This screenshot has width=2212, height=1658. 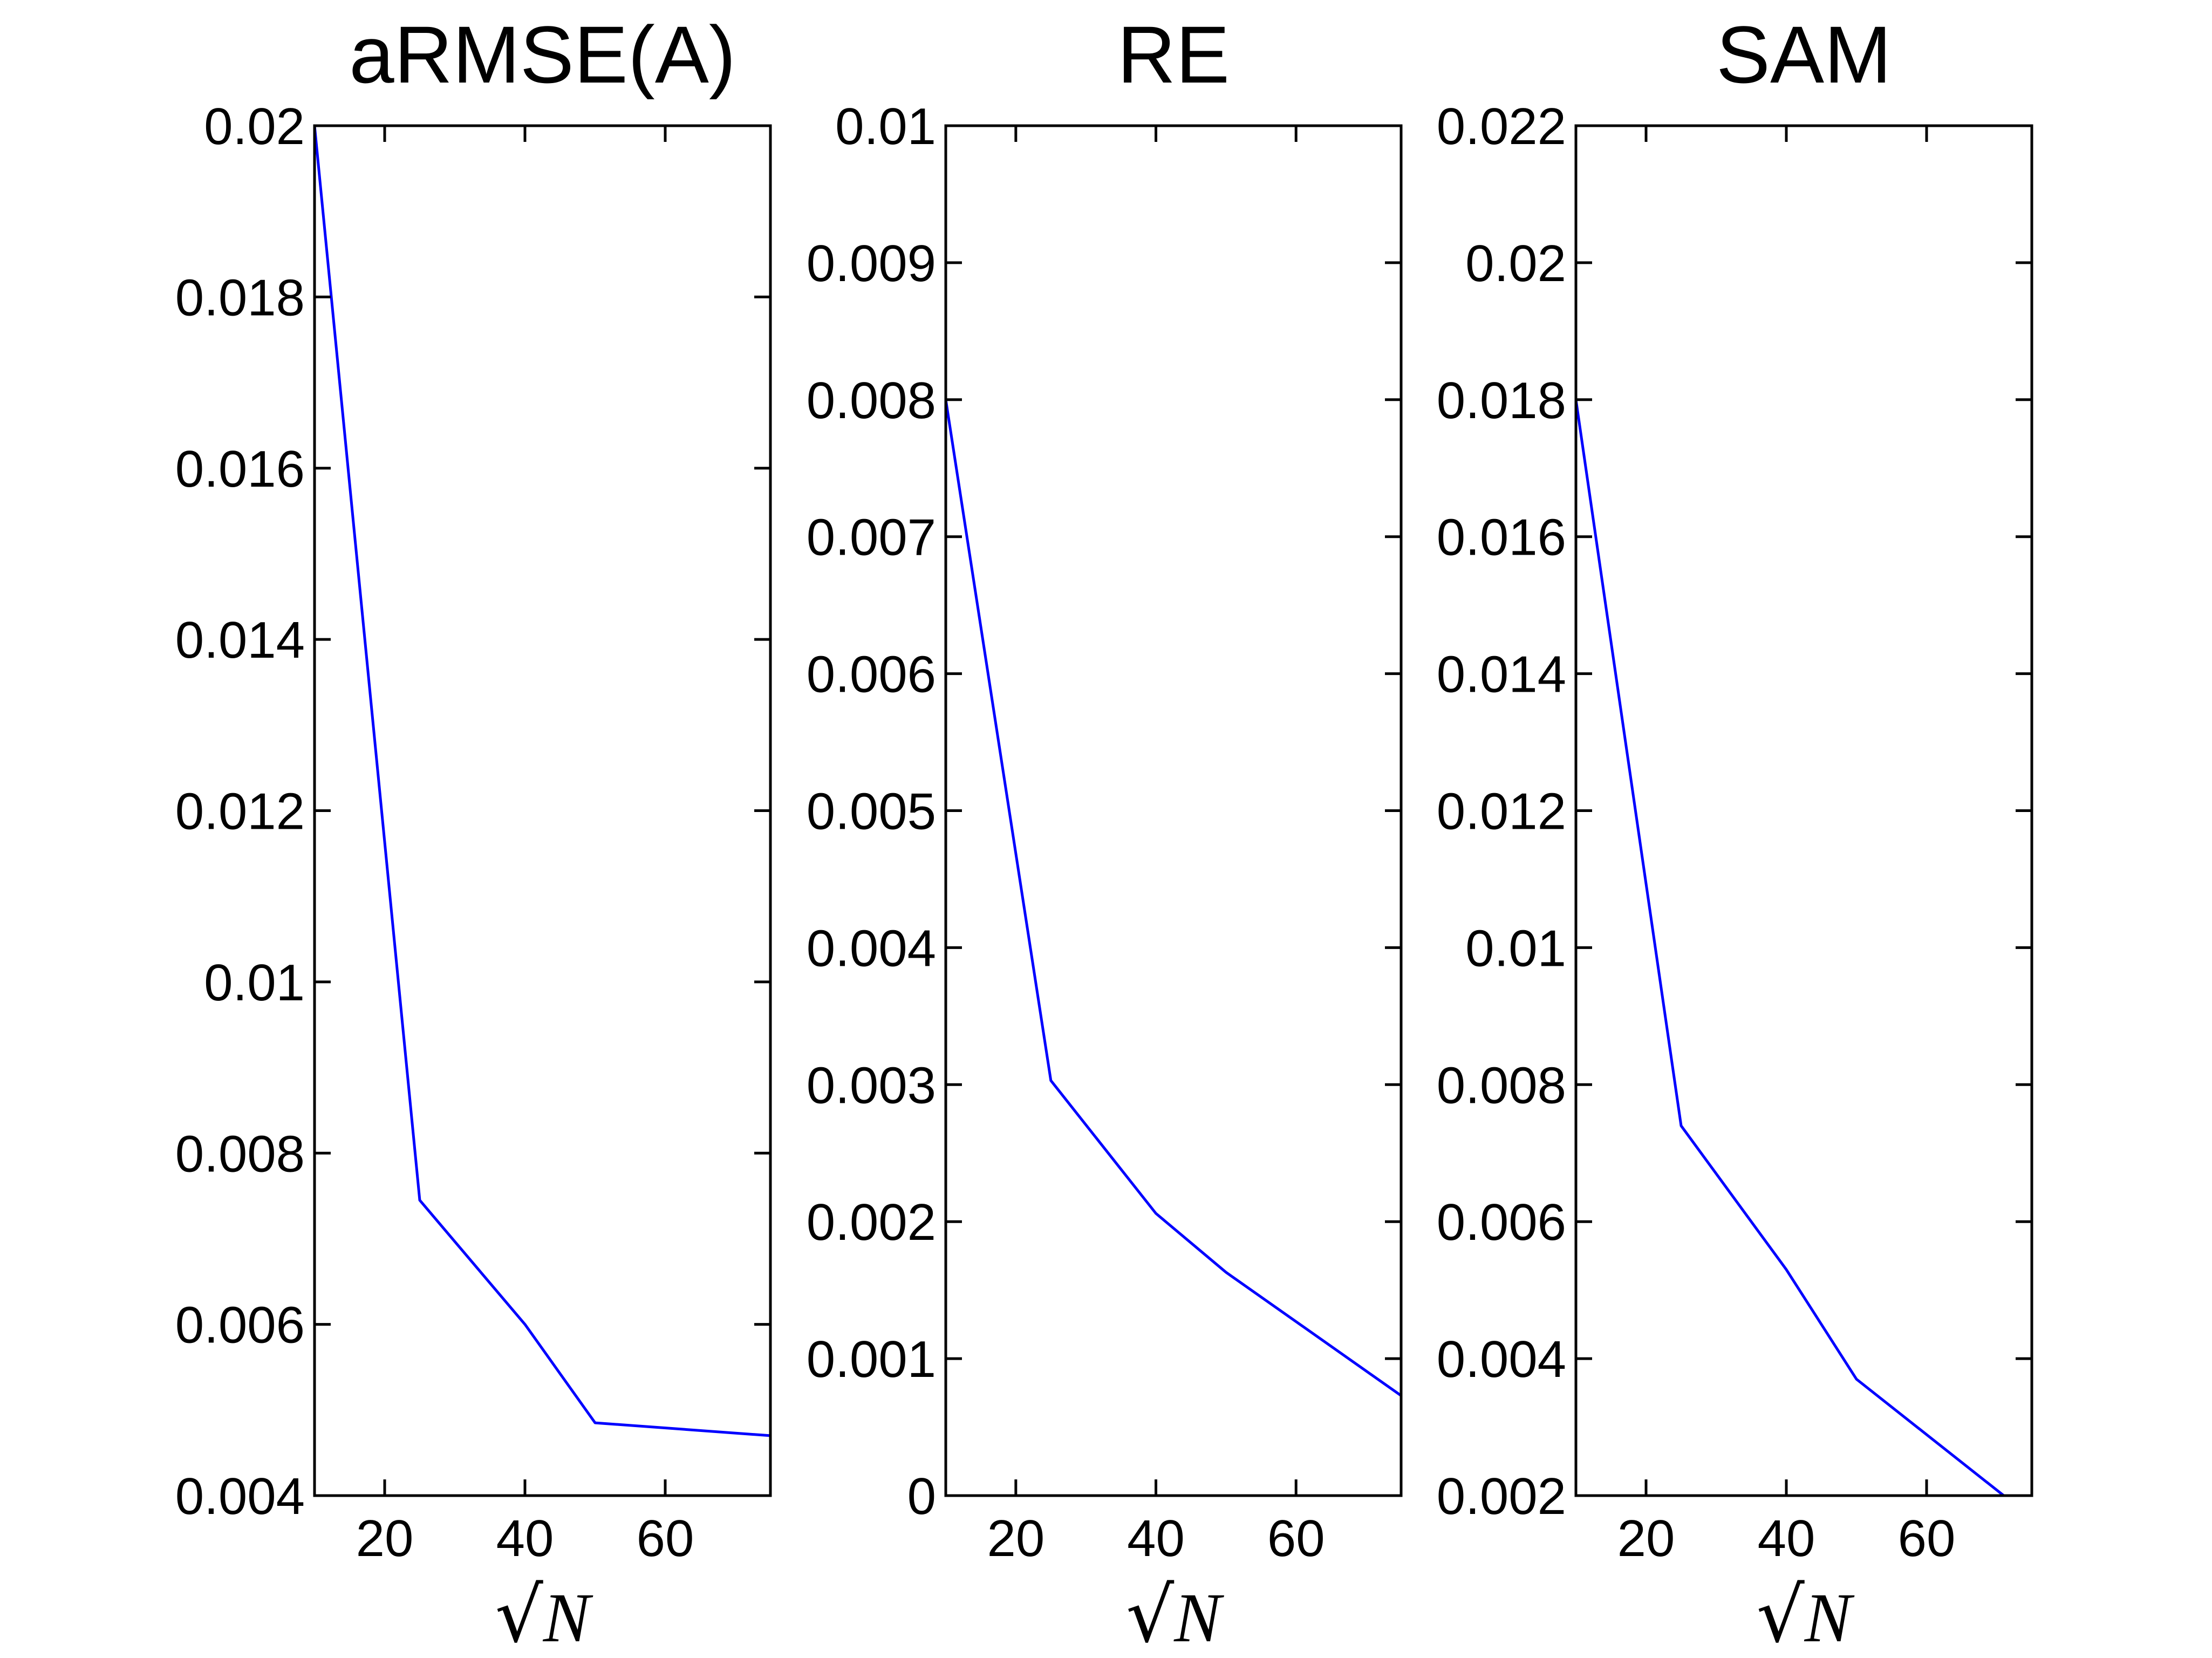 I want to click on chart-title: RE, so click(x=1173, y=54).